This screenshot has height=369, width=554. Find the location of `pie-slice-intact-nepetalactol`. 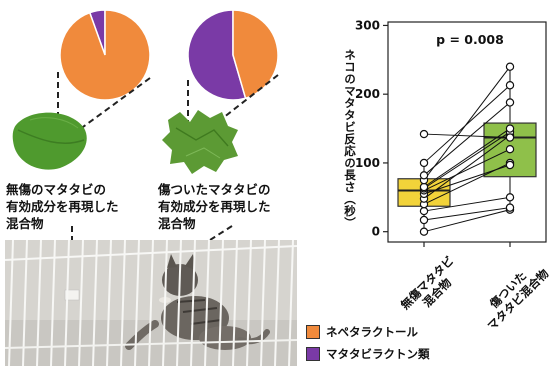

pie-slice-intact-nepetalactol is located at coordinates (105, 55).